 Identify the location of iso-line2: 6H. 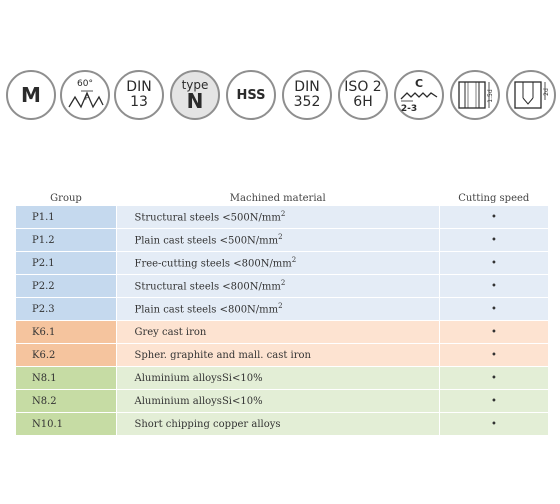
(363, 102).